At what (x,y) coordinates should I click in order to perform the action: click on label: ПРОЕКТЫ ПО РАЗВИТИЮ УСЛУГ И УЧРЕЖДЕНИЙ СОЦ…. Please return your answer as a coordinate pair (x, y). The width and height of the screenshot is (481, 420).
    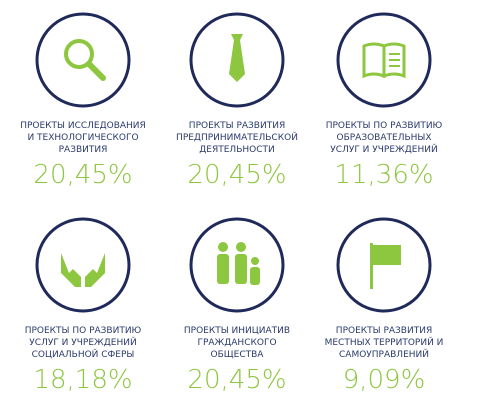
    Looking at the image, I should click on (83, 343).